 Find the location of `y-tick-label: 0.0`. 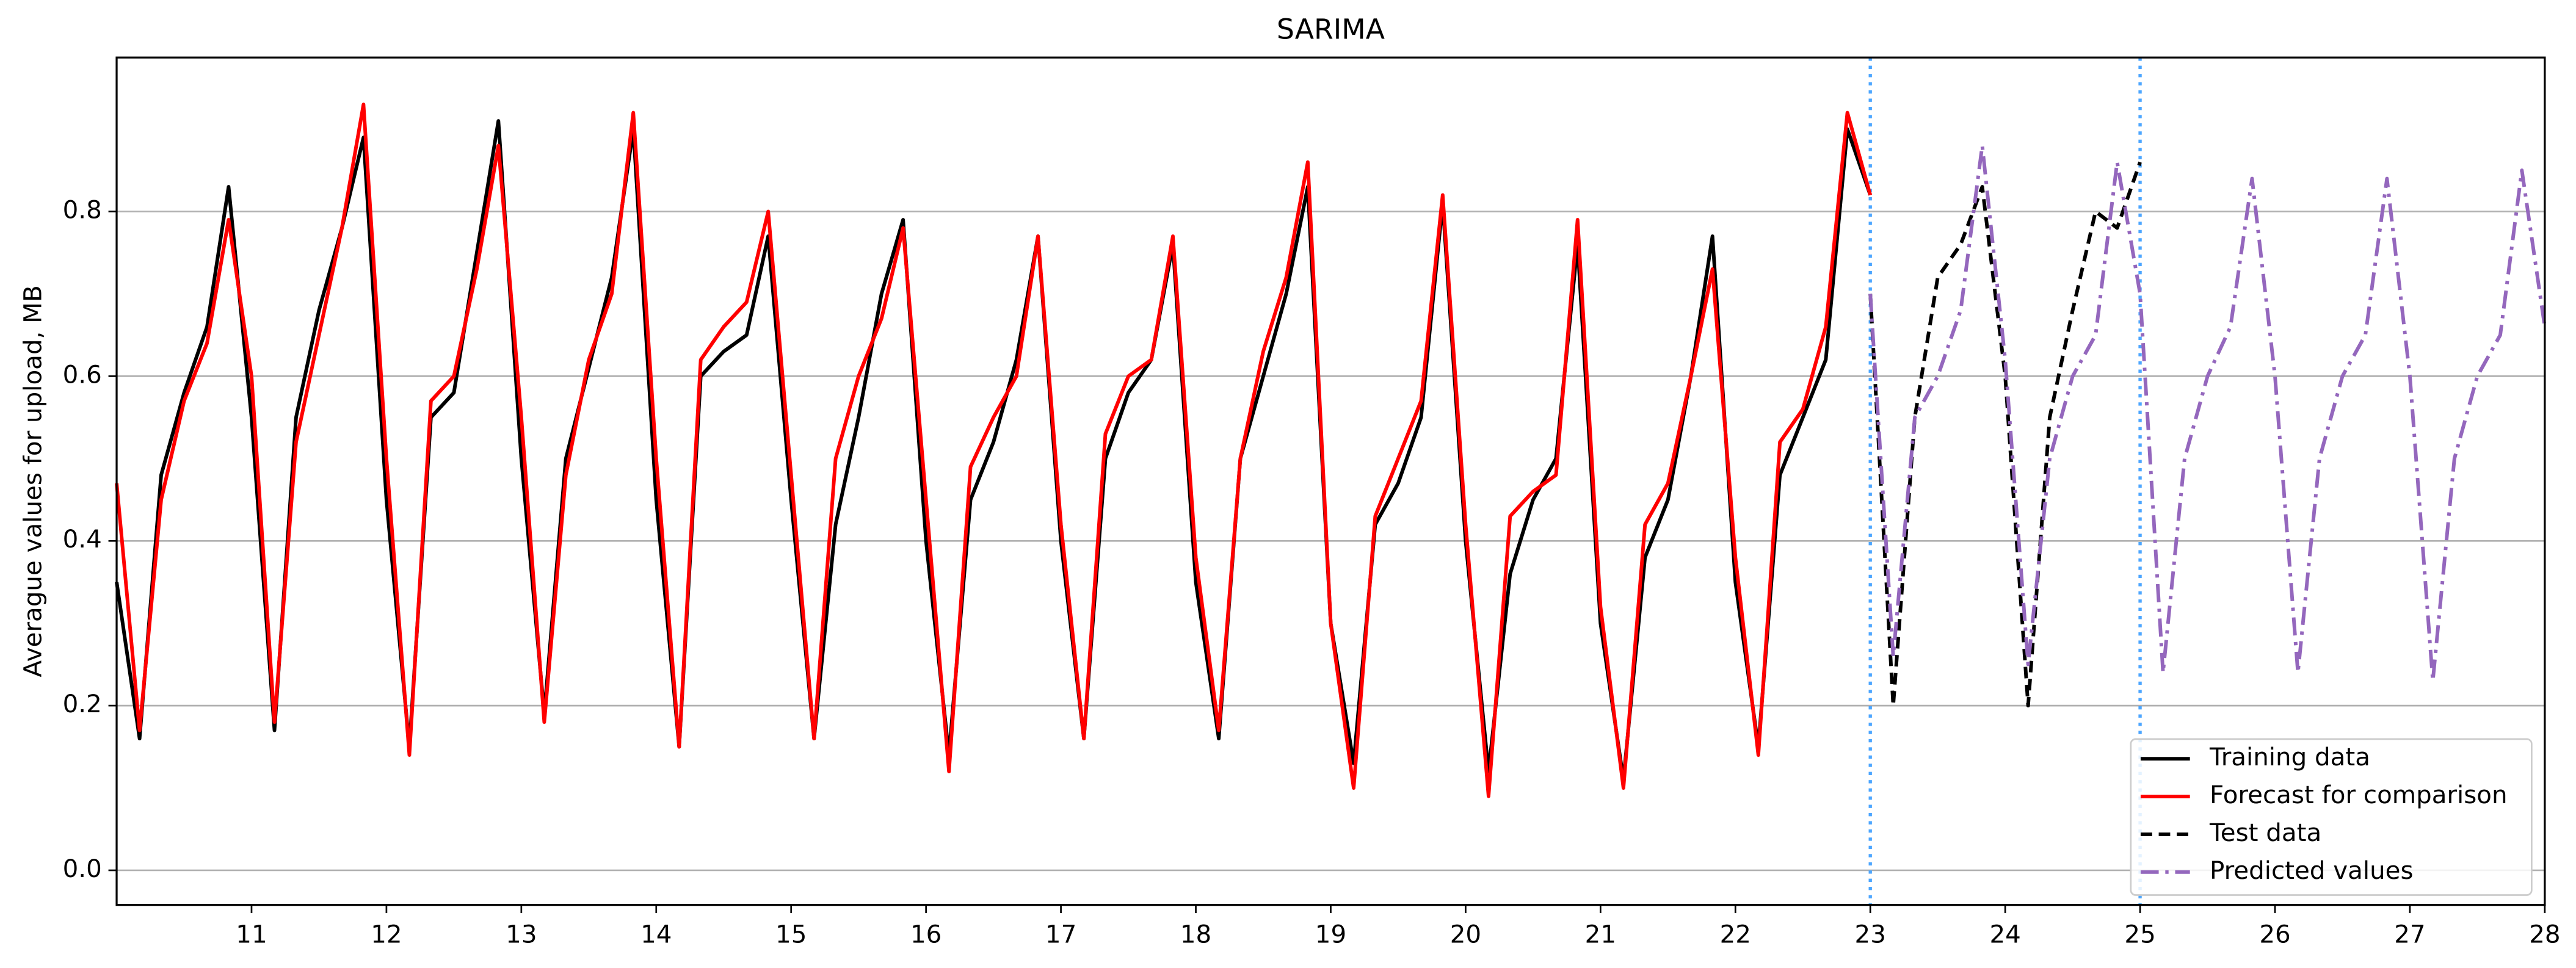

y-tick-label: 0.0 is located at coordinates (82, 869).